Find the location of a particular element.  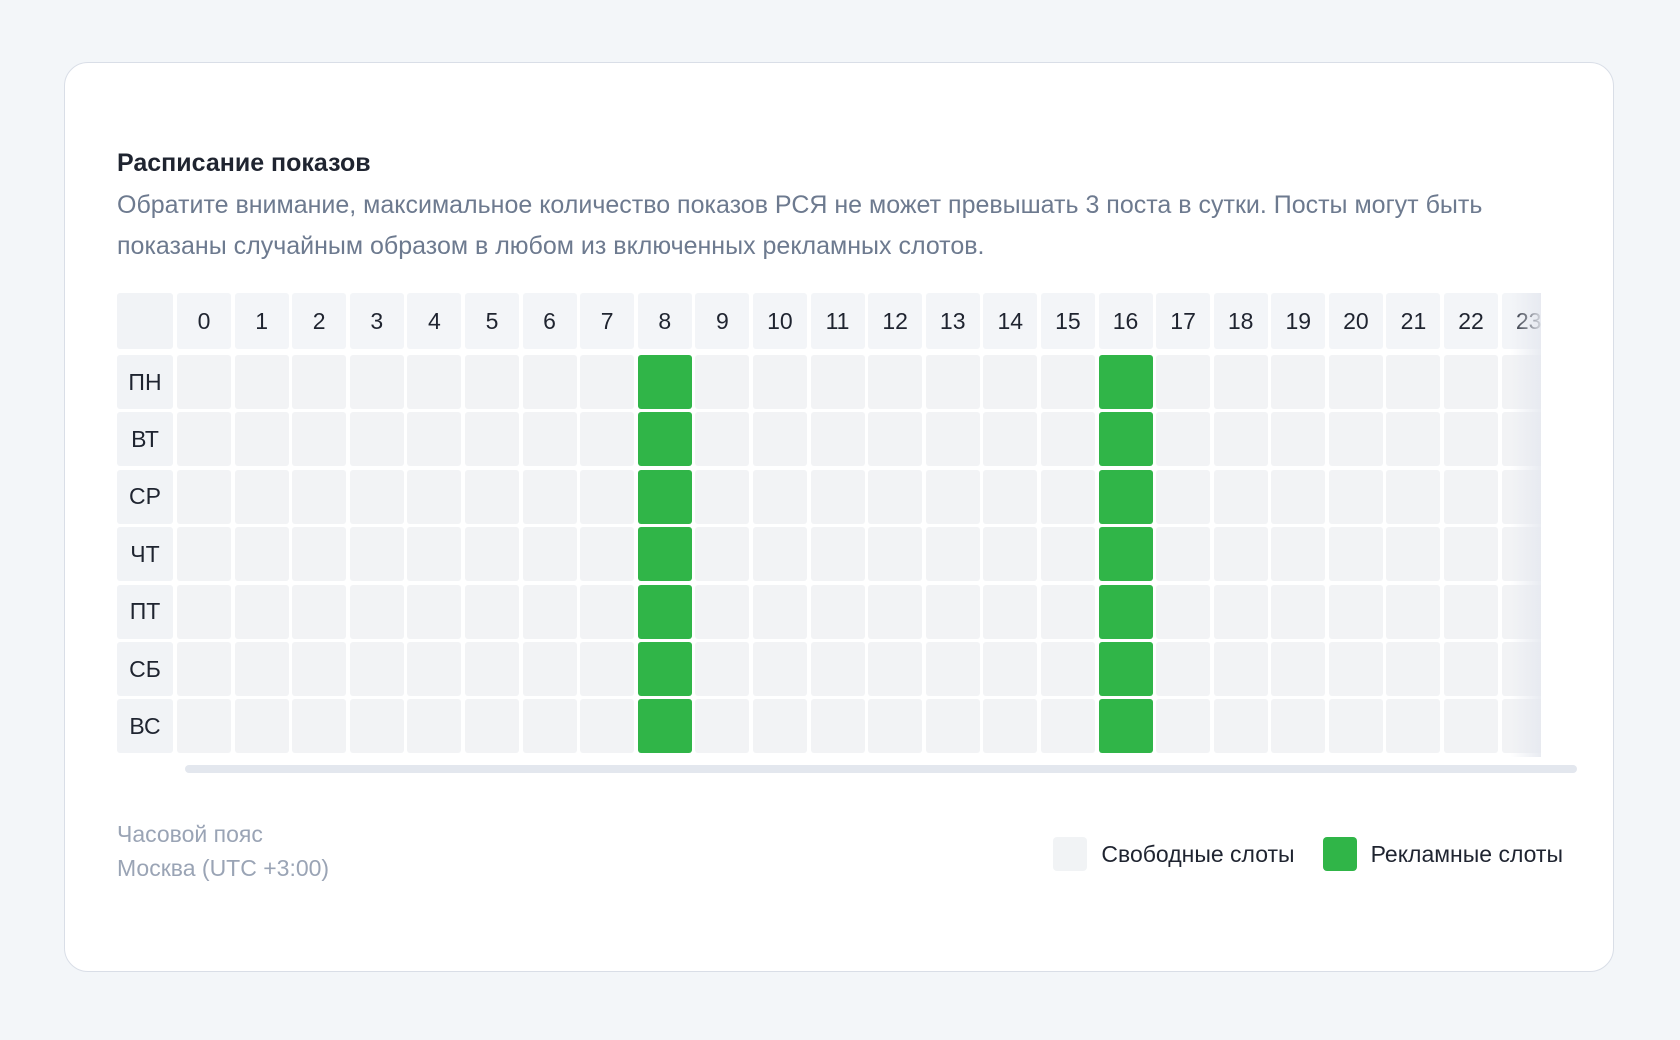

horizontal-scrollbar is located at coordinates (881, 769).